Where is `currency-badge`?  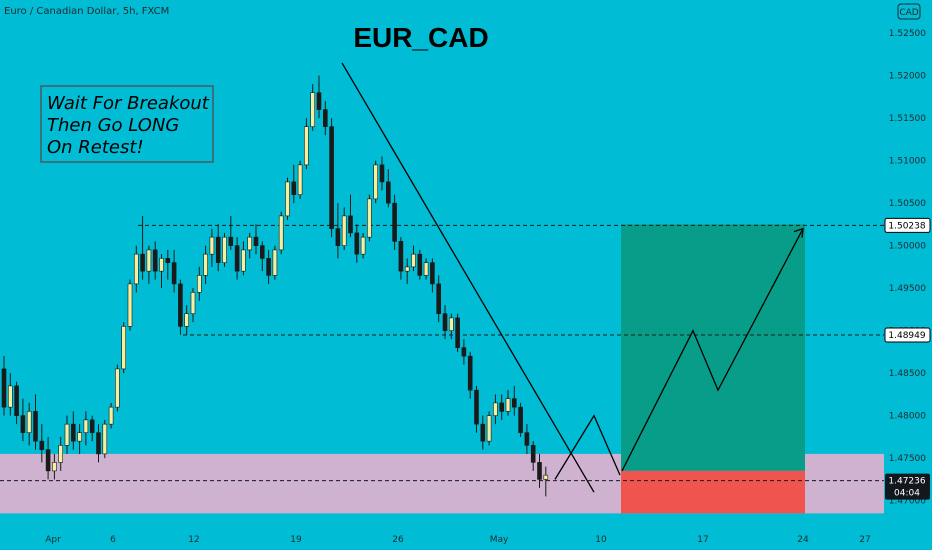 currency-badge is located at coordinates (909, 11).